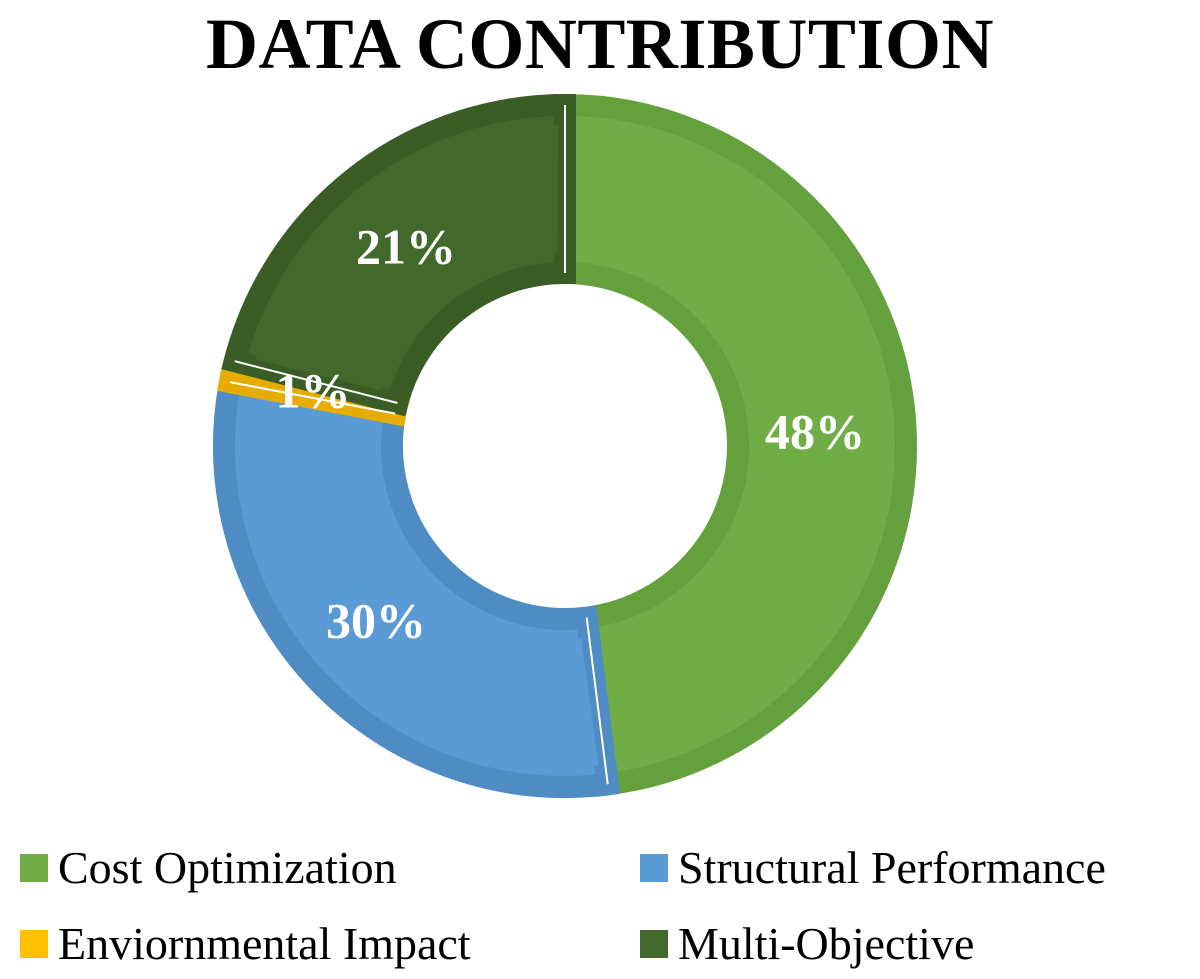 The image size is (1200, 979). Describe the element at coordinates (600, 44) in the screenshot. I see `chart-title: DATA CONTRIBUTION` at that location.